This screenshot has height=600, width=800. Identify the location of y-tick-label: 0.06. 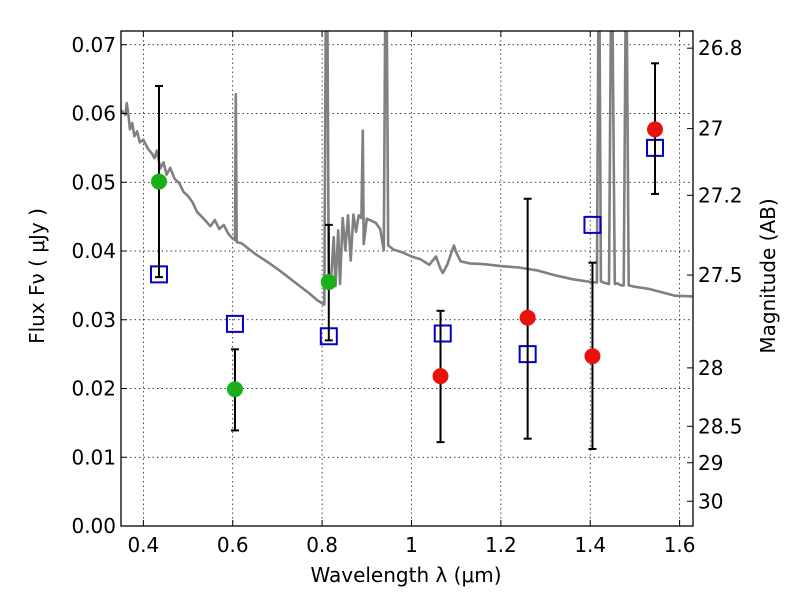
(93, 114).